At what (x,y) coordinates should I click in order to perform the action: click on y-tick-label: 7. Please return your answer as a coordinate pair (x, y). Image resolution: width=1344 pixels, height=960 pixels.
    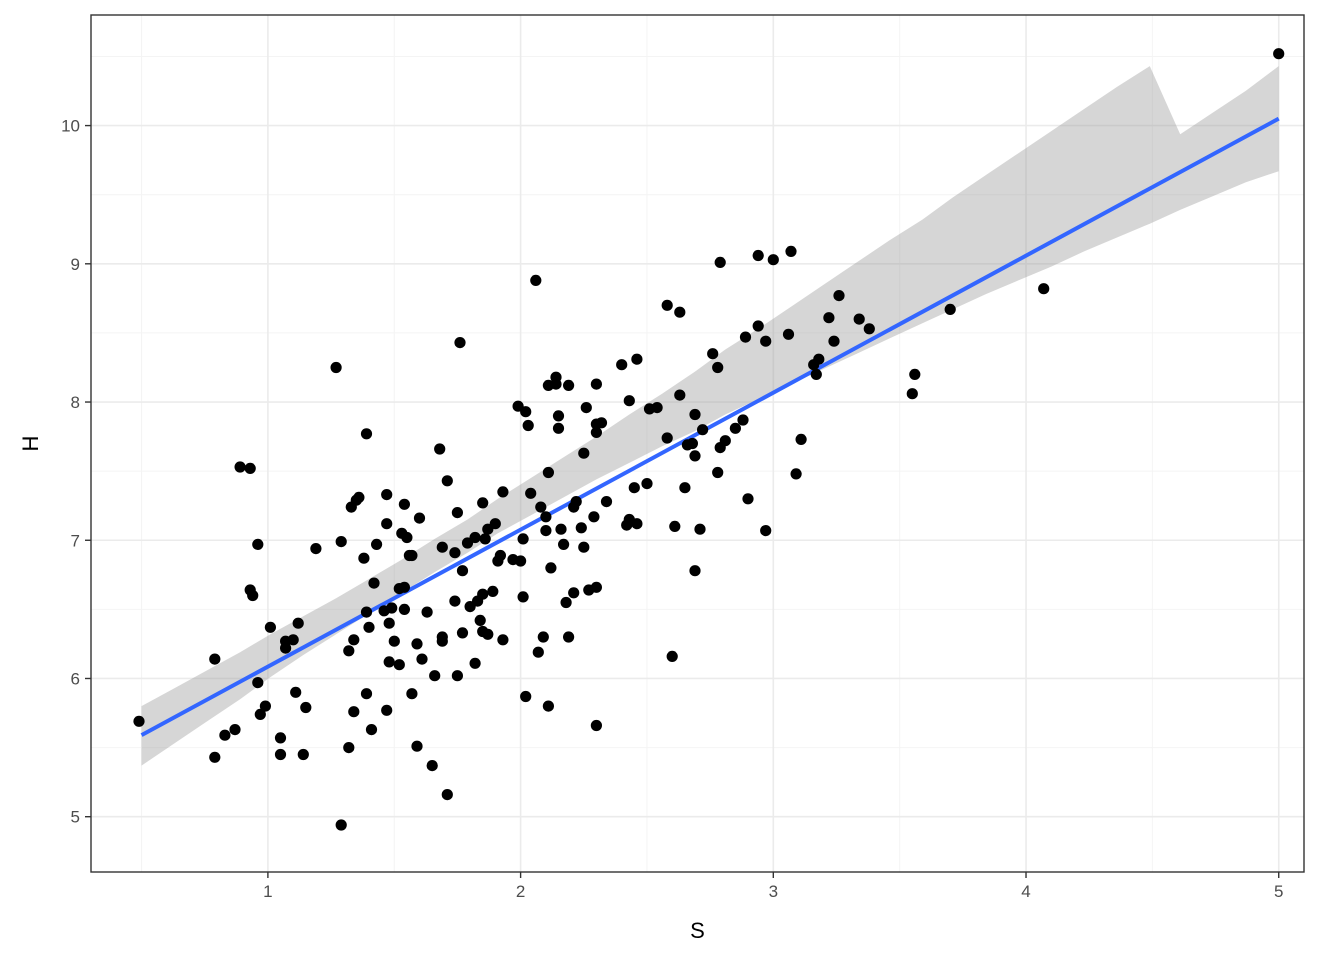
    Looking at the image, I should click on (75, 540).